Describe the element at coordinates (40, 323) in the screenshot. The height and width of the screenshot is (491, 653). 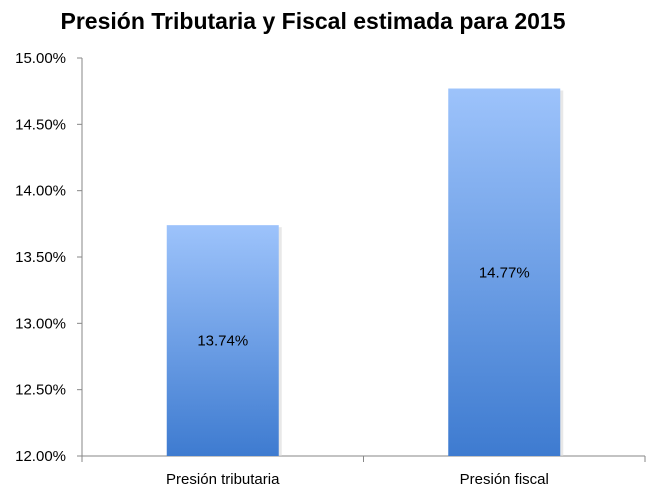
I see `y-tick-label: 13.00%` at that location.